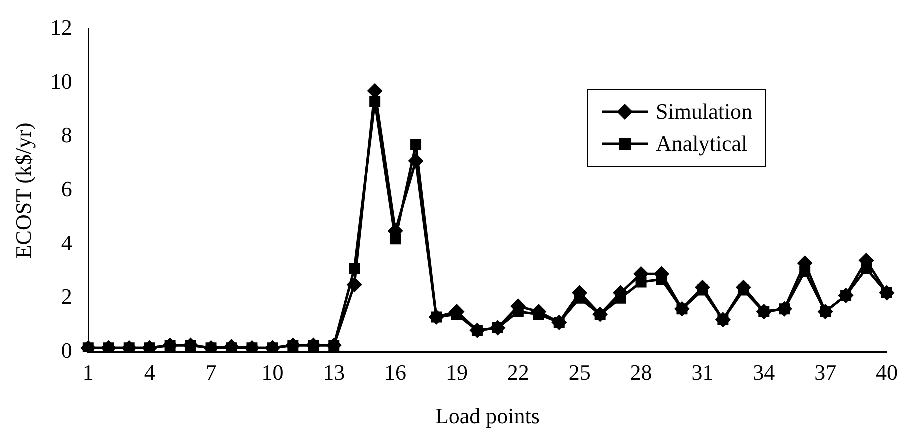  What do you see at coordinates (457, 373) in the screenshot?
I see `x-tick-label: 19` at bounding box center [457, 373].